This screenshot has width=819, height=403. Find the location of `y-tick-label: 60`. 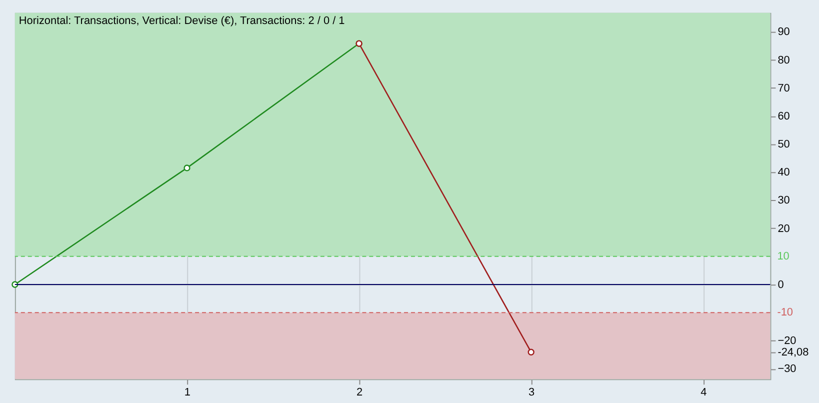

y-tick-label: 60 is located at coordinates (784, 116).